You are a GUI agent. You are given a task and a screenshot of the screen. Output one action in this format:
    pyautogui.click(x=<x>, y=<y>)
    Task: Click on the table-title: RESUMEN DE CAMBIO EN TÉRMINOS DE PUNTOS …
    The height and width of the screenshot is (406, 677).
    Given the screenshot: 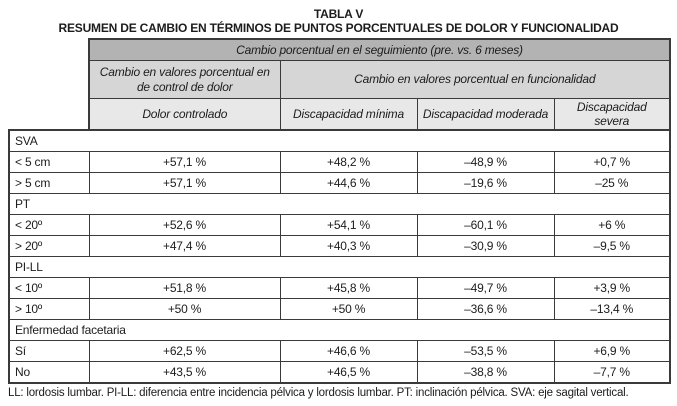 What is the action you would take?
    pyautogui.click(x=338, y=28)
    